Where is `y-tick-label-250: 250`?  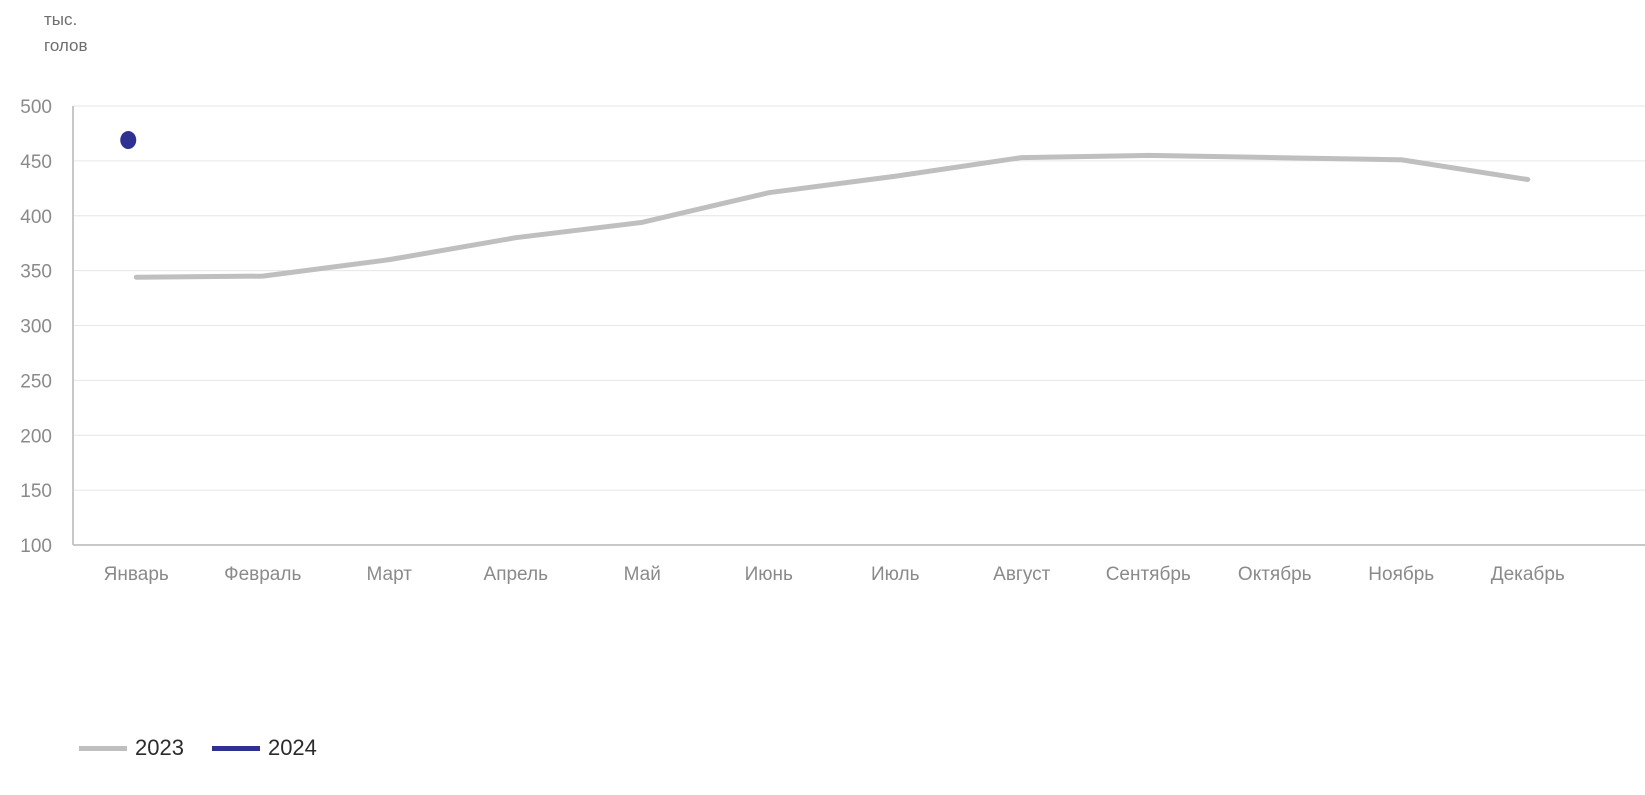
y-tick-label-250: 250 is located at coordinates (36, 381).